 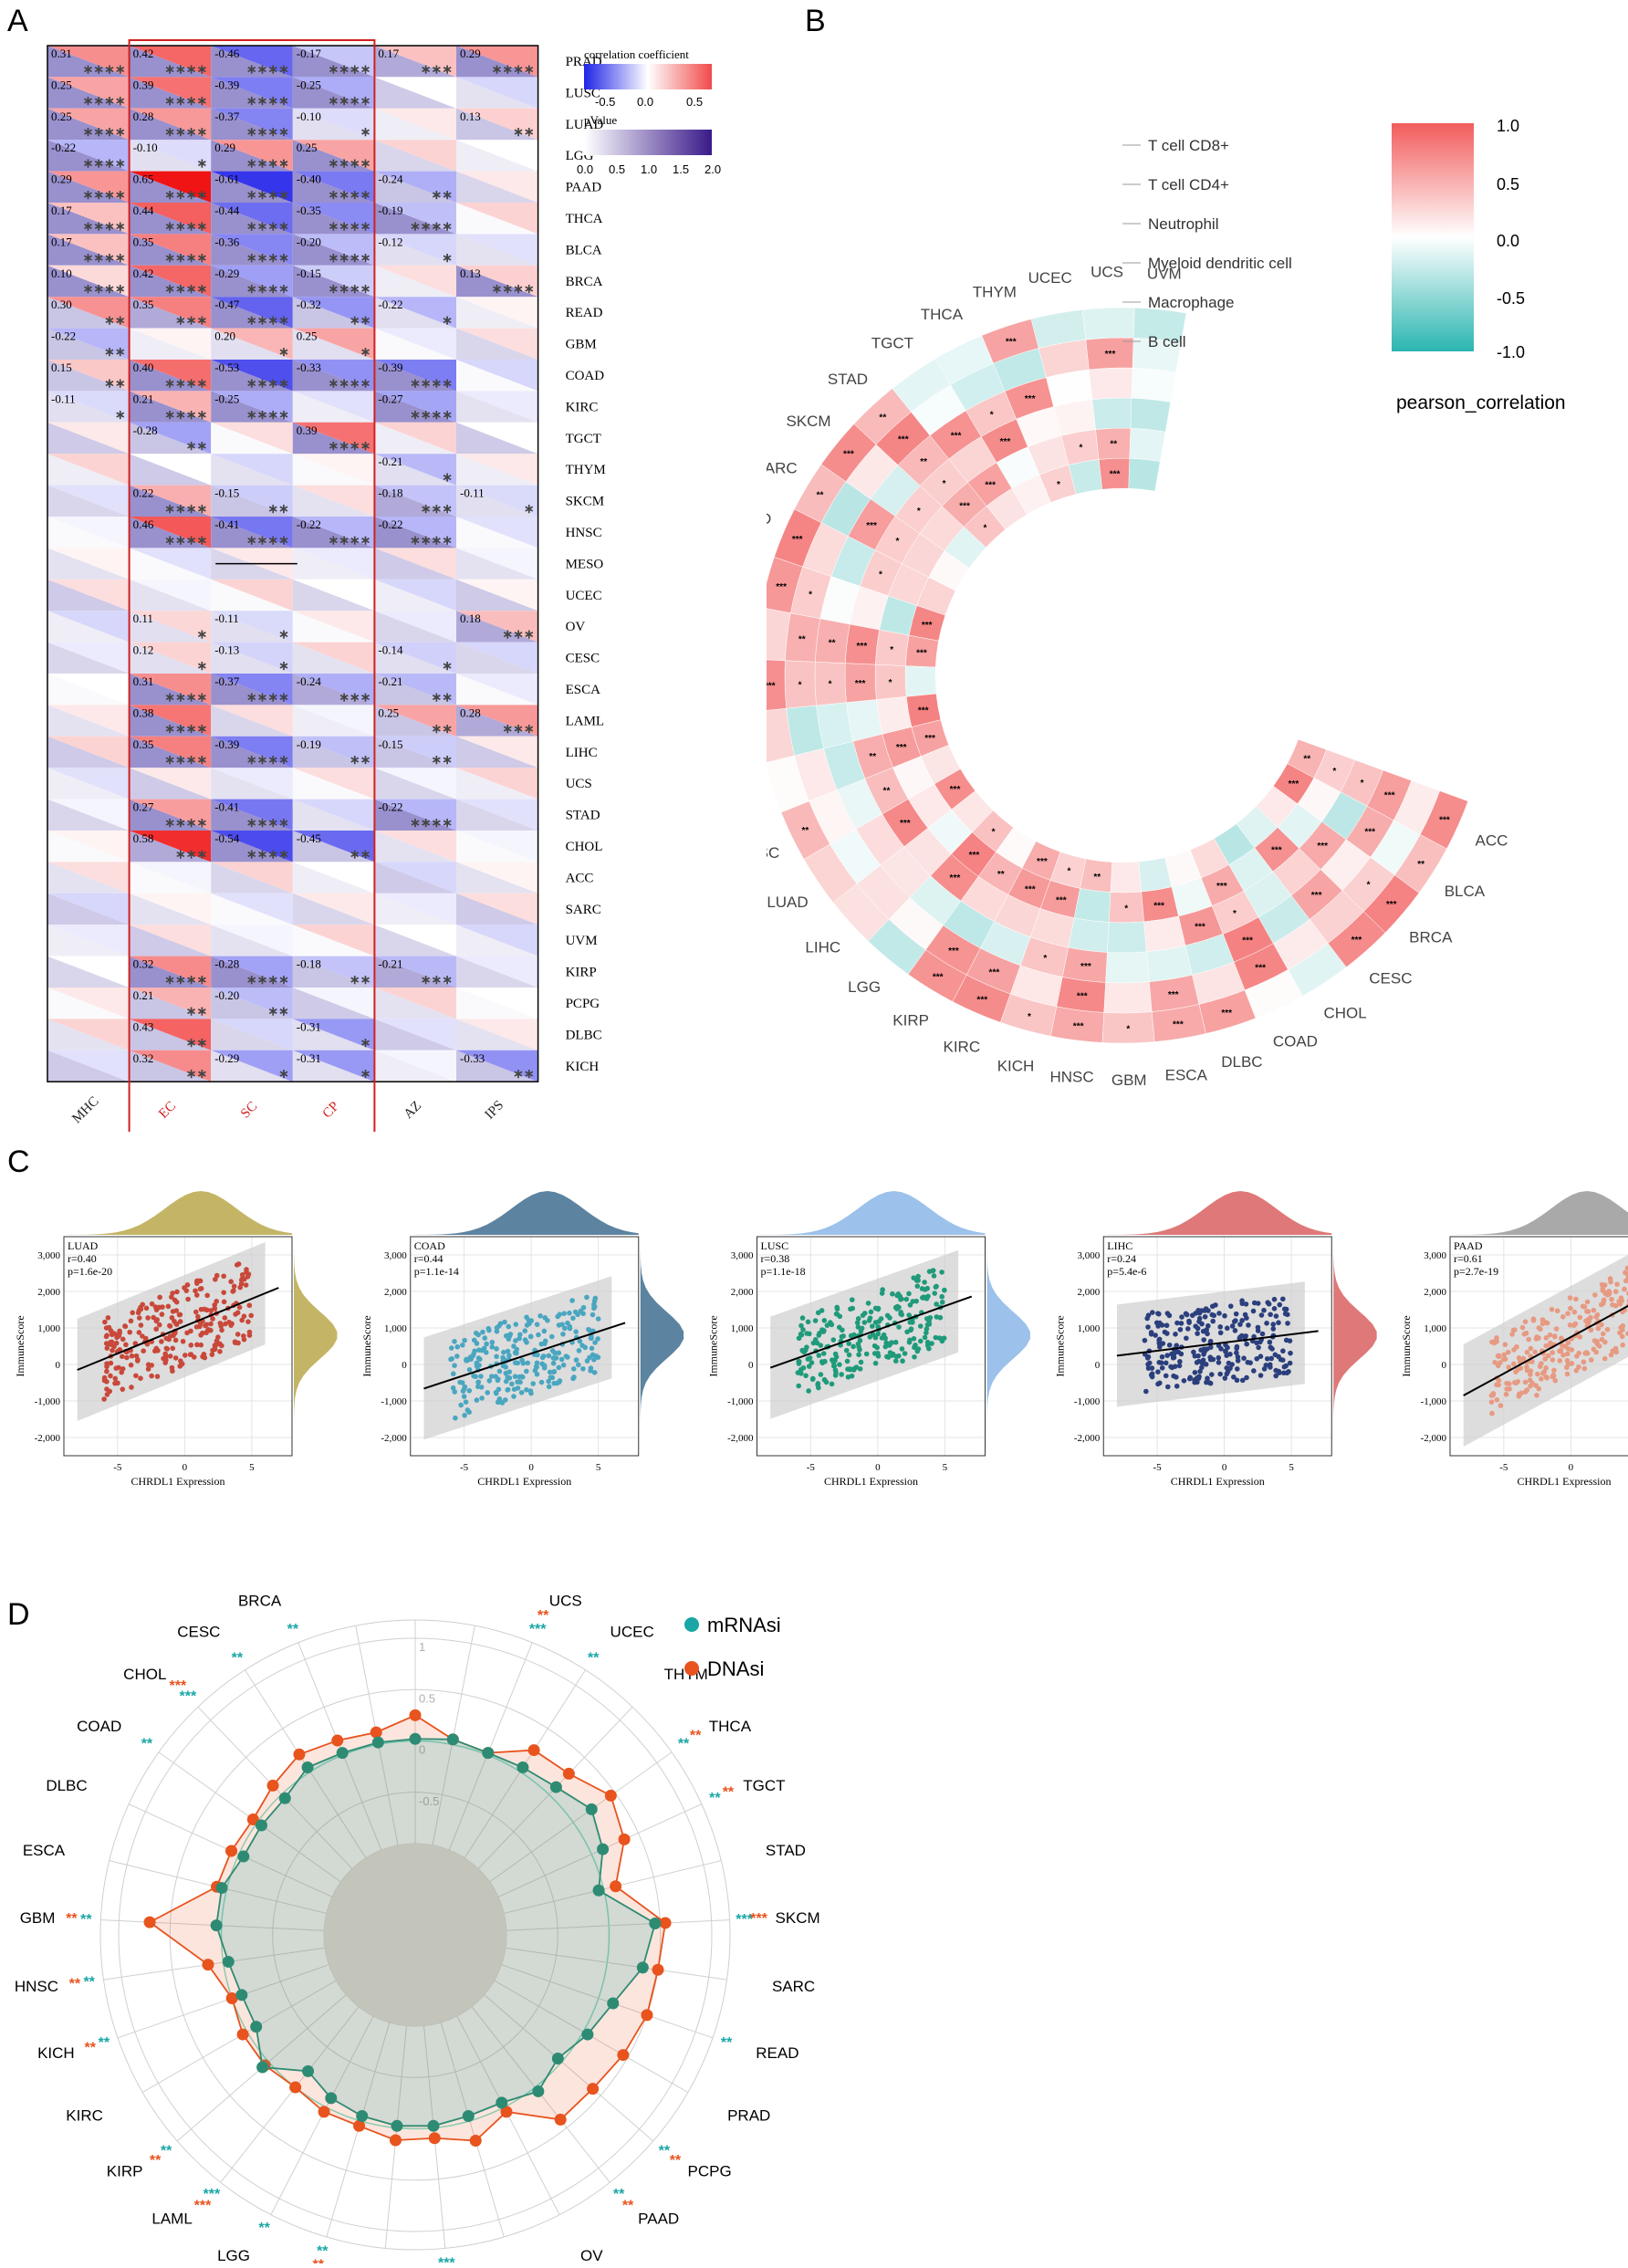 I want to click on radar-star-dnasi: ***, so click(x=178, y=1686).